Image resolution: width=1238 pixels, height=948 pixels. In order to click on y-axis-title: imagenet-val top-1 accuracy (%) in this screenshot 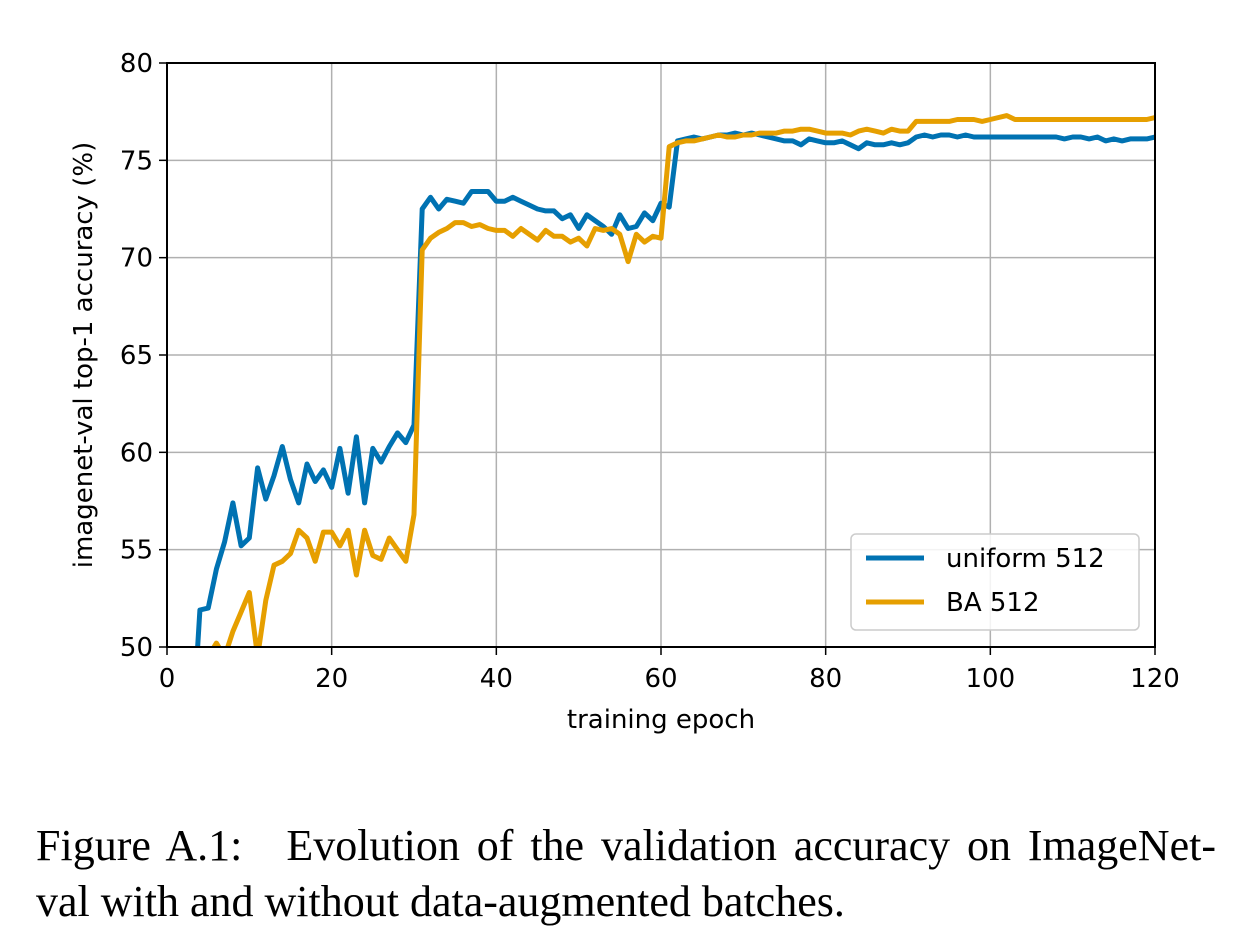, I will do `click(84, 355)`.